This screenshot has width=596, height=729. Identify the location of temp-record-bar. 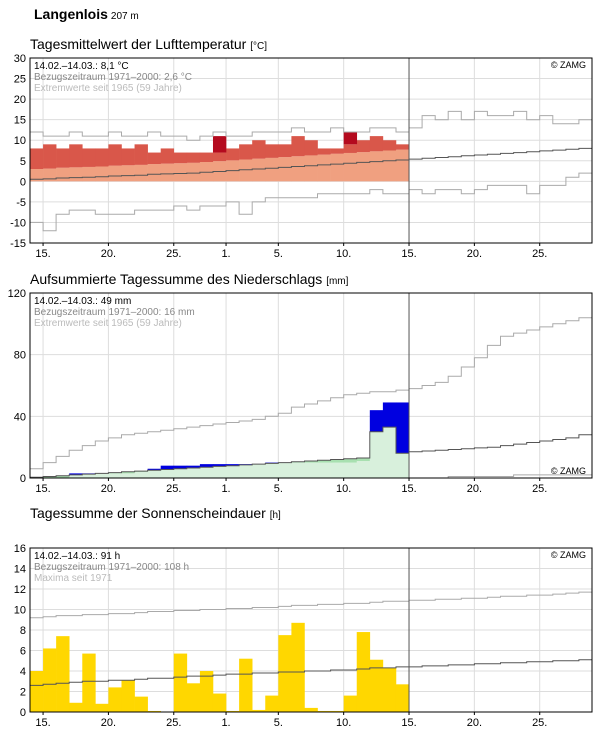
(219, 144).